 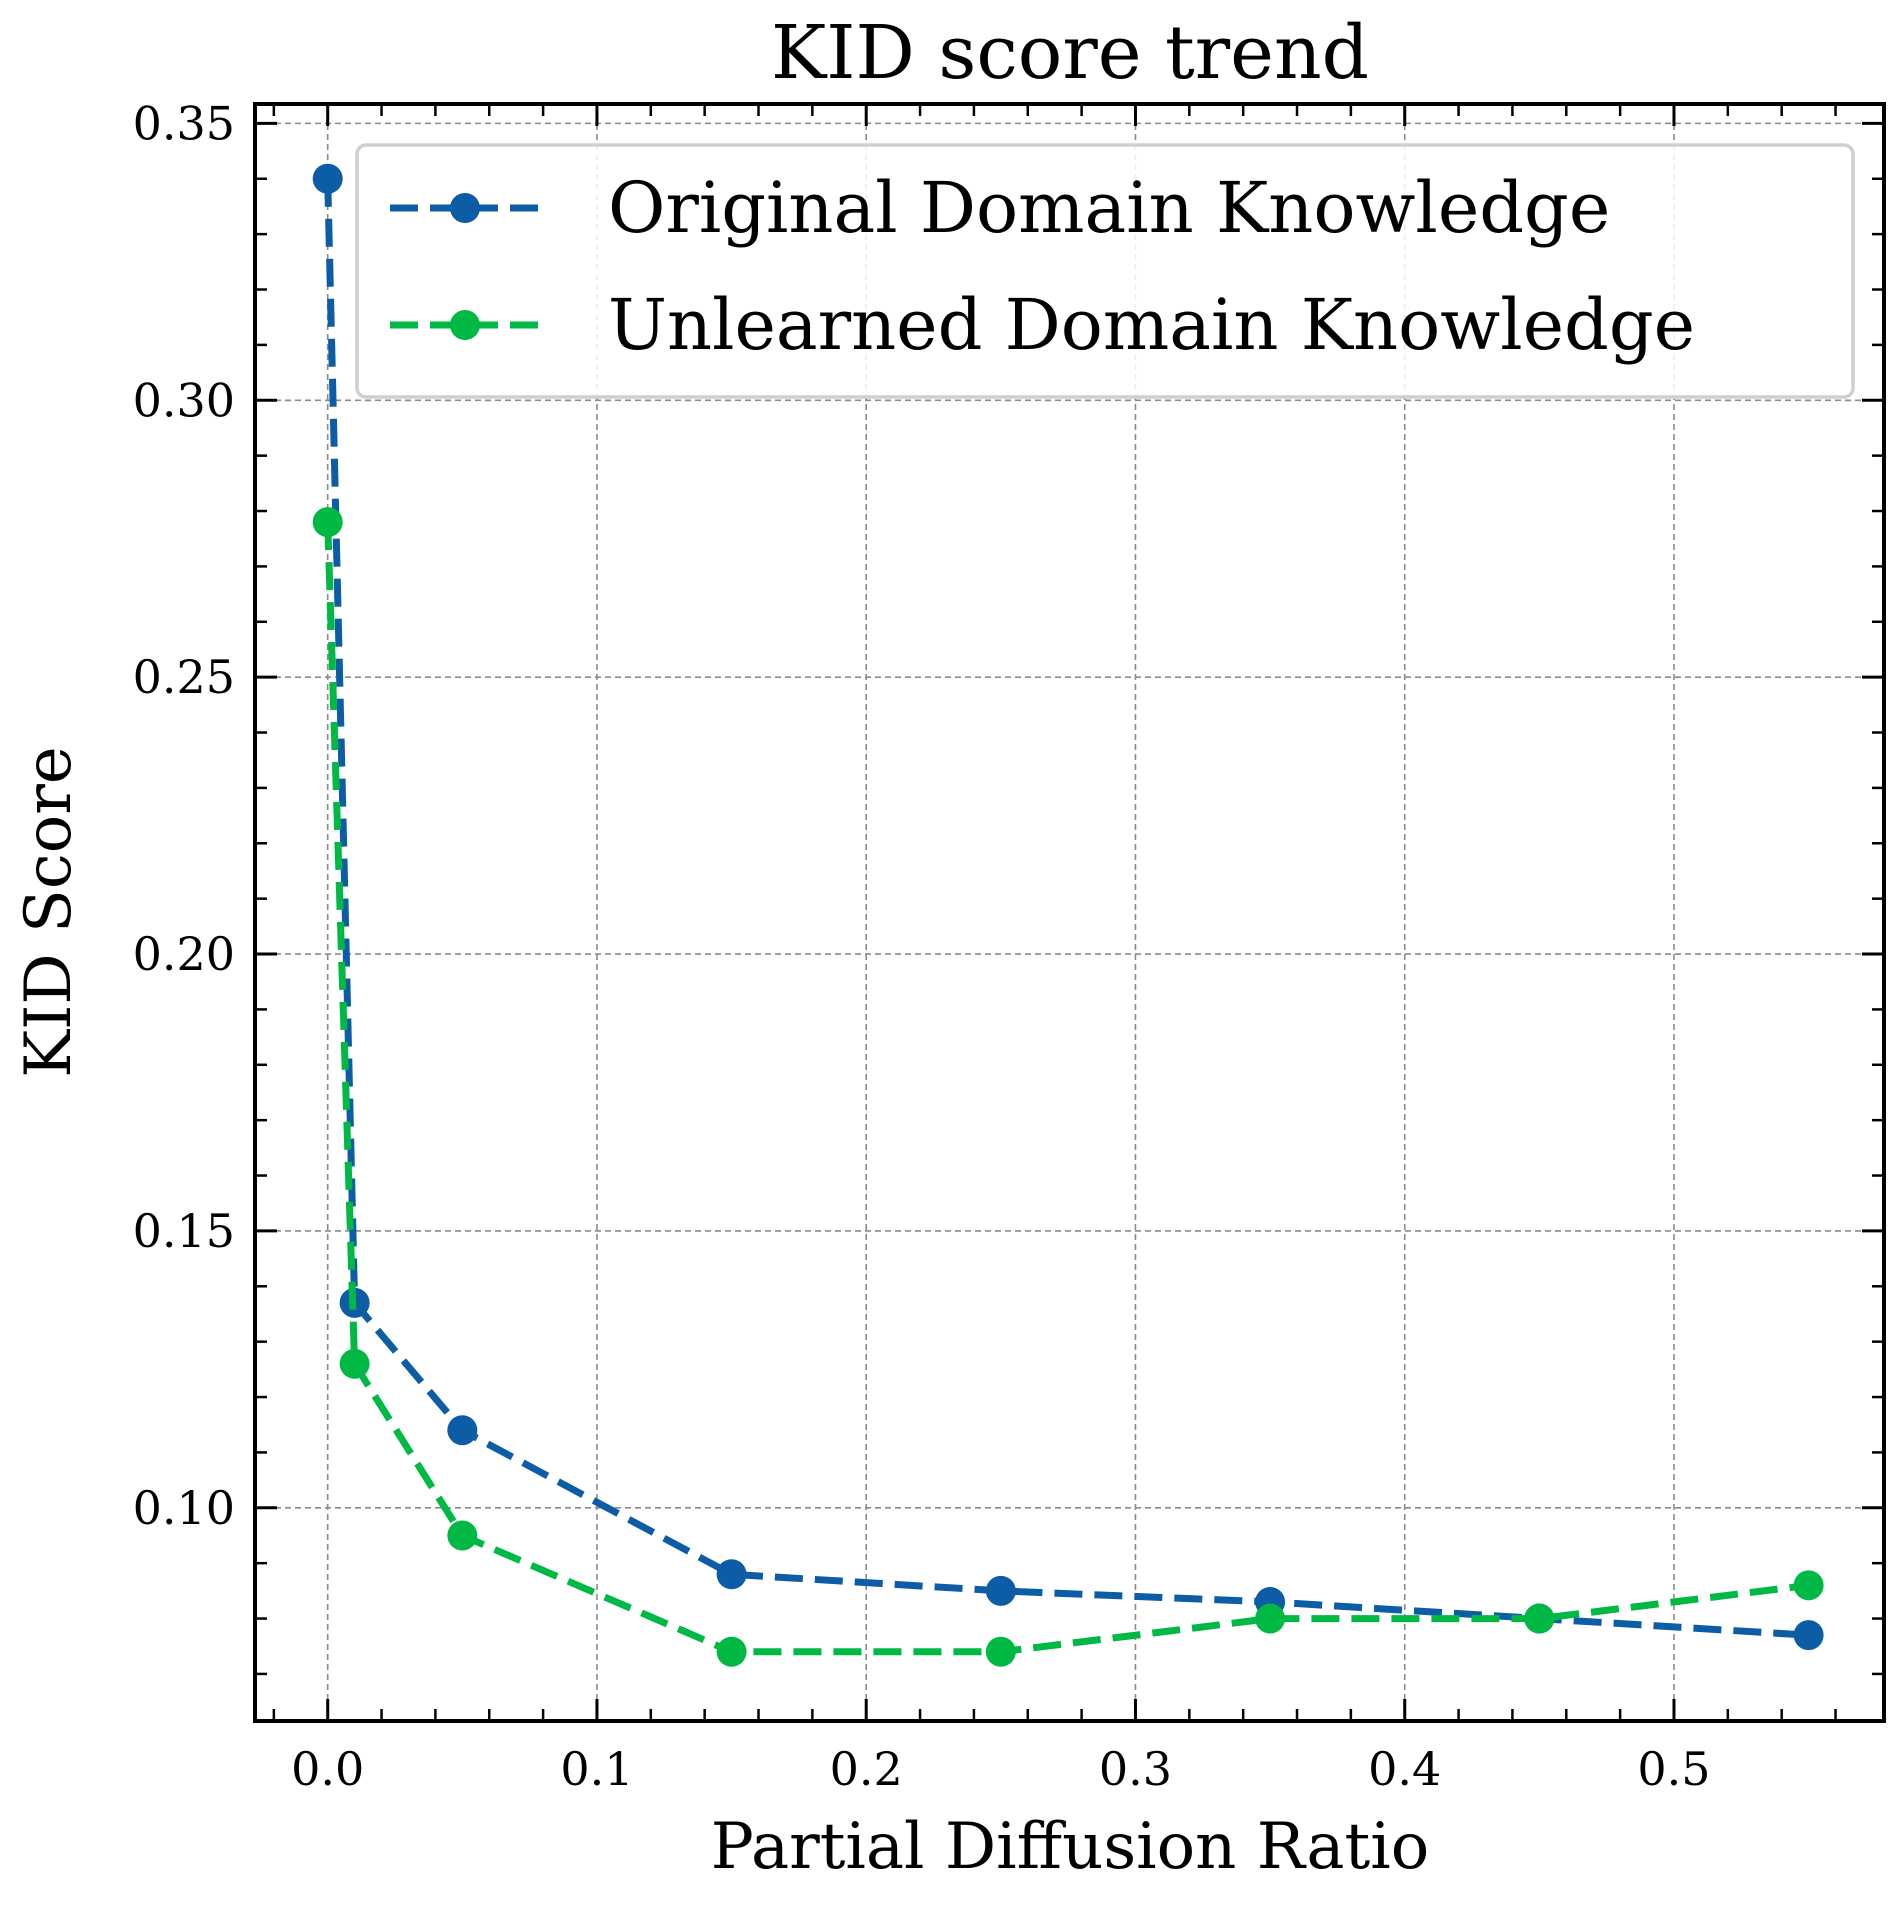 I want to click on y-tick-label: 0.35, so click(x=184, y=123).